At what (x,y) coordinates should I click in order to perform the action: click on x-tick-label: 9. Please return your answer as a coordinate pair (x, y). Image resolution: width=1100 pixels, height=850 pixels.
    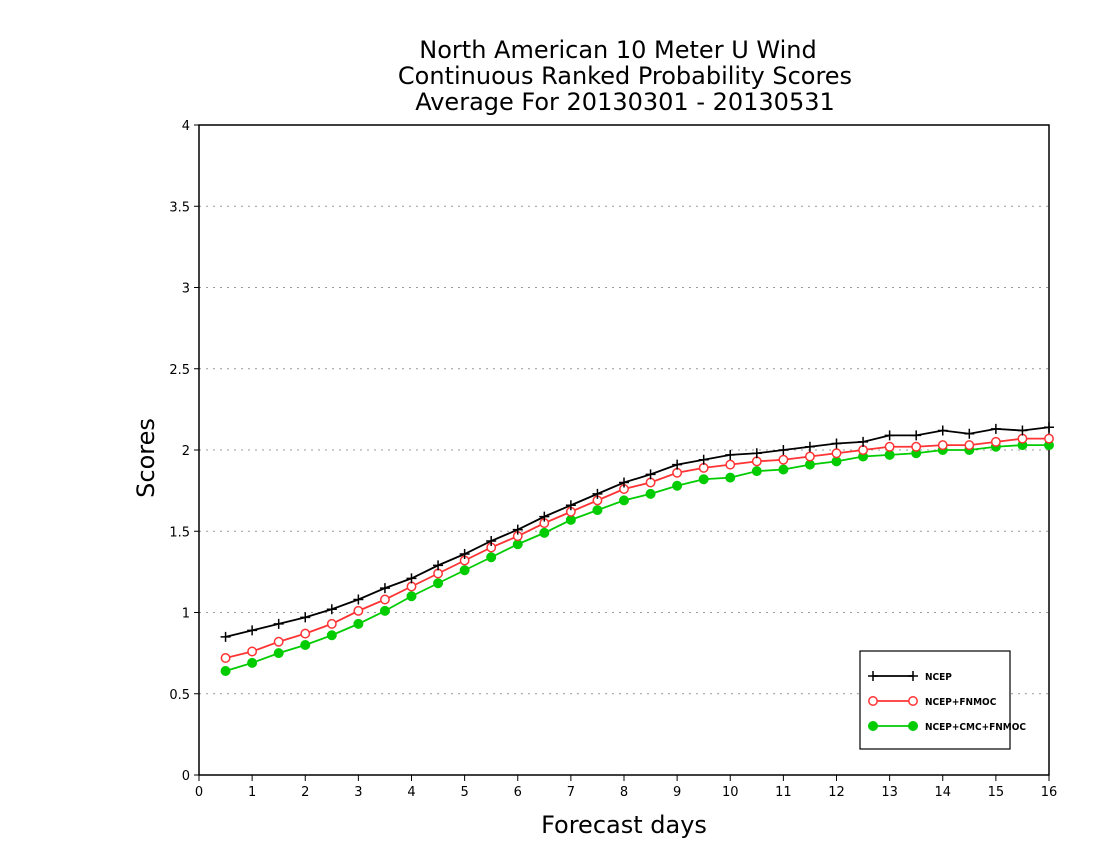
    Looking at the image, I should click on (677, 792).